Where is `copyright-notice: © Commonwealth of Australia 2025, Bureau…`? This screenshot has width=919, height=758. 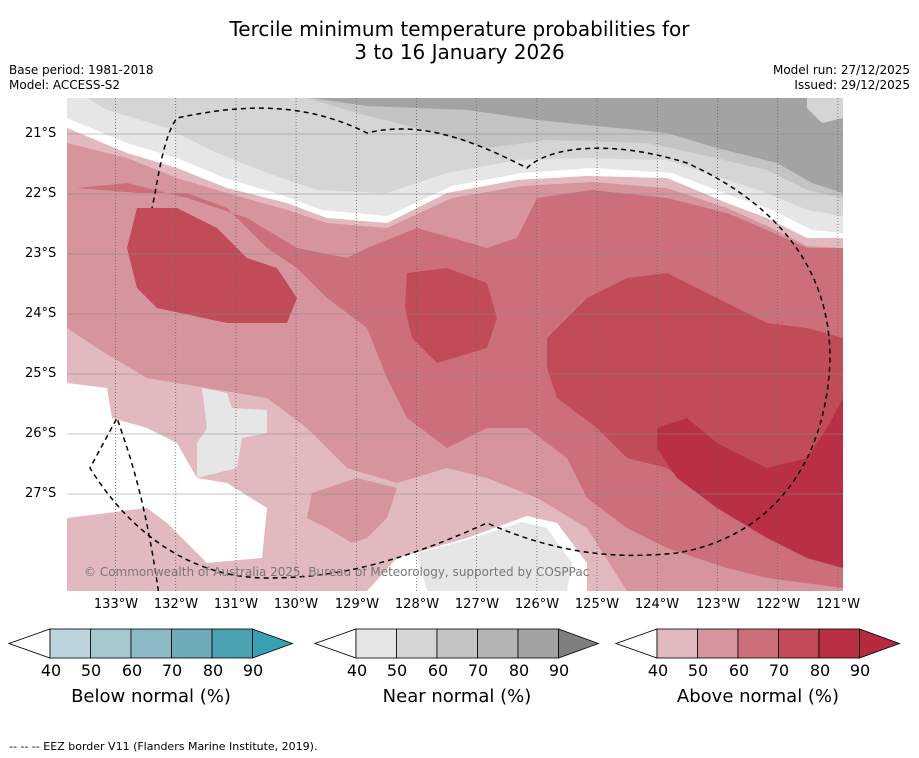
copyright-notice: © Commonwealth of Australia 2025, Bureau… is located at coordinates (337, 572).